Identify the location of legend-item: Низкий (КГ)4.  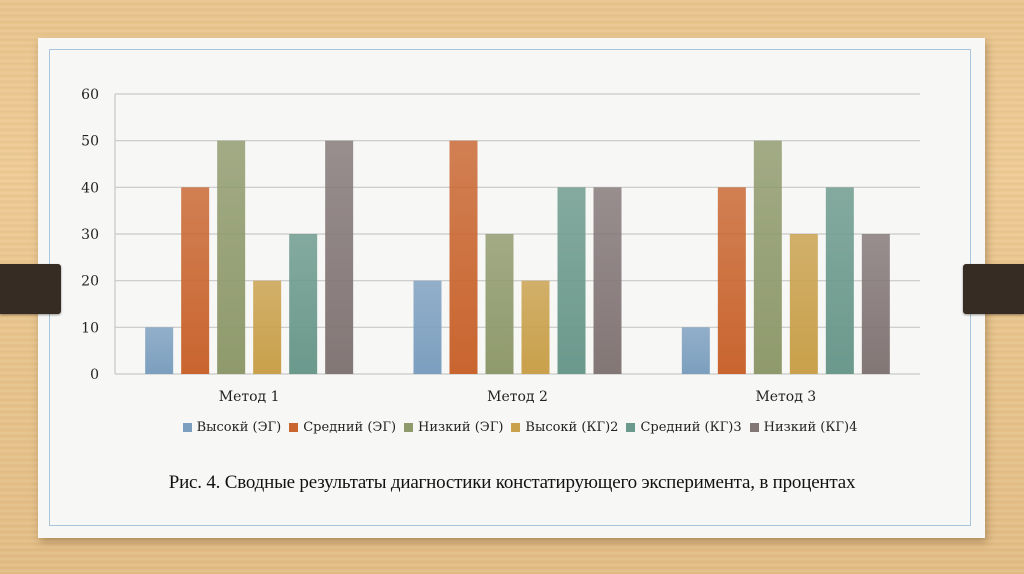
(803, 427).